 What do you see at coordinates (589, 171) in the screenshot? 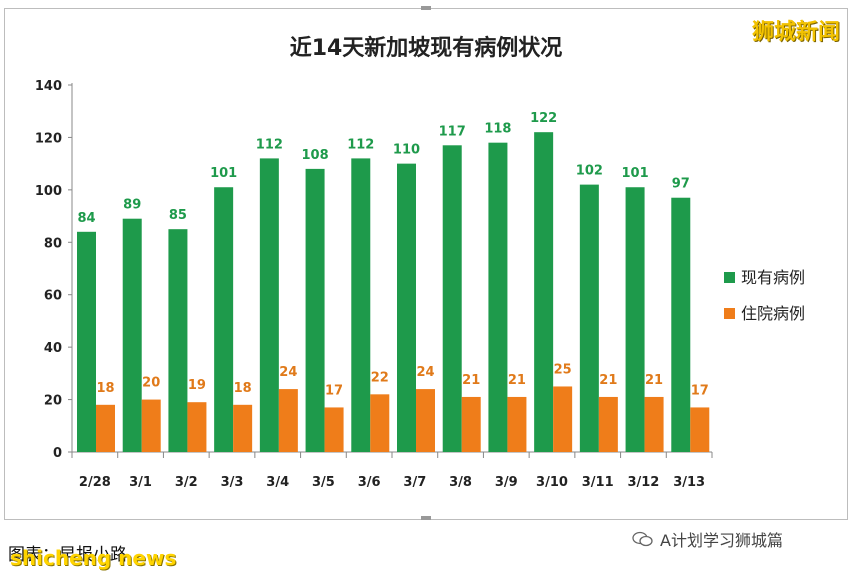
I see `data-label-current: 102` at bounding box center [589, 171].